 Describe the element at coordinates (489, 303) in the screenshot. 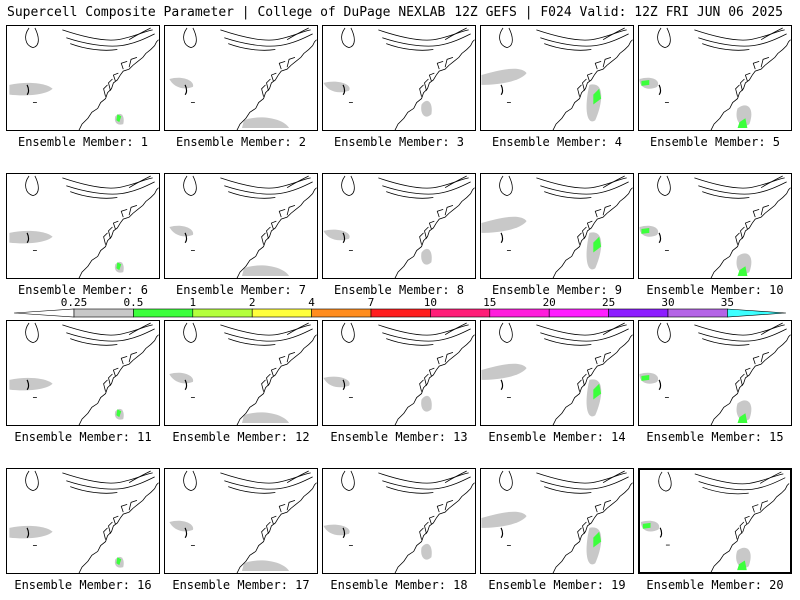

I see `legend-tick-label: 15` at that location.